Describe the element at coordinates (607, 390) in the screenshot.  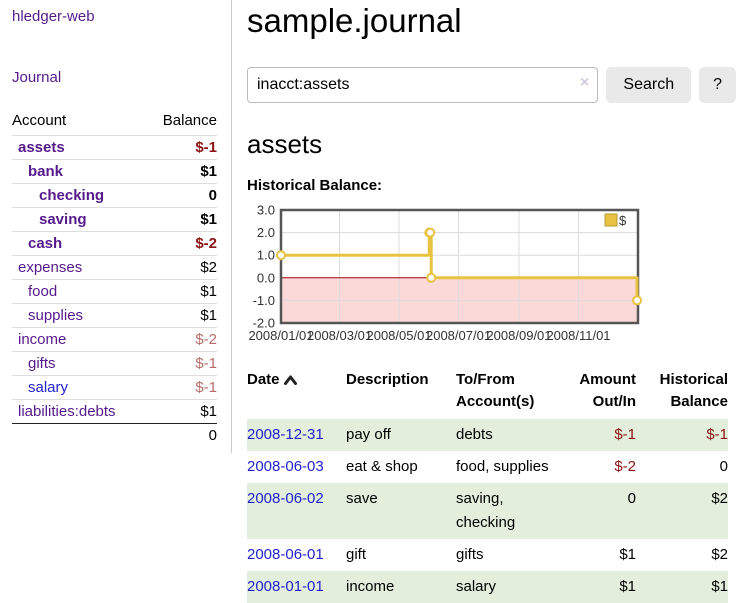
I see `register-header-amount: Amount Out/In` at that location.